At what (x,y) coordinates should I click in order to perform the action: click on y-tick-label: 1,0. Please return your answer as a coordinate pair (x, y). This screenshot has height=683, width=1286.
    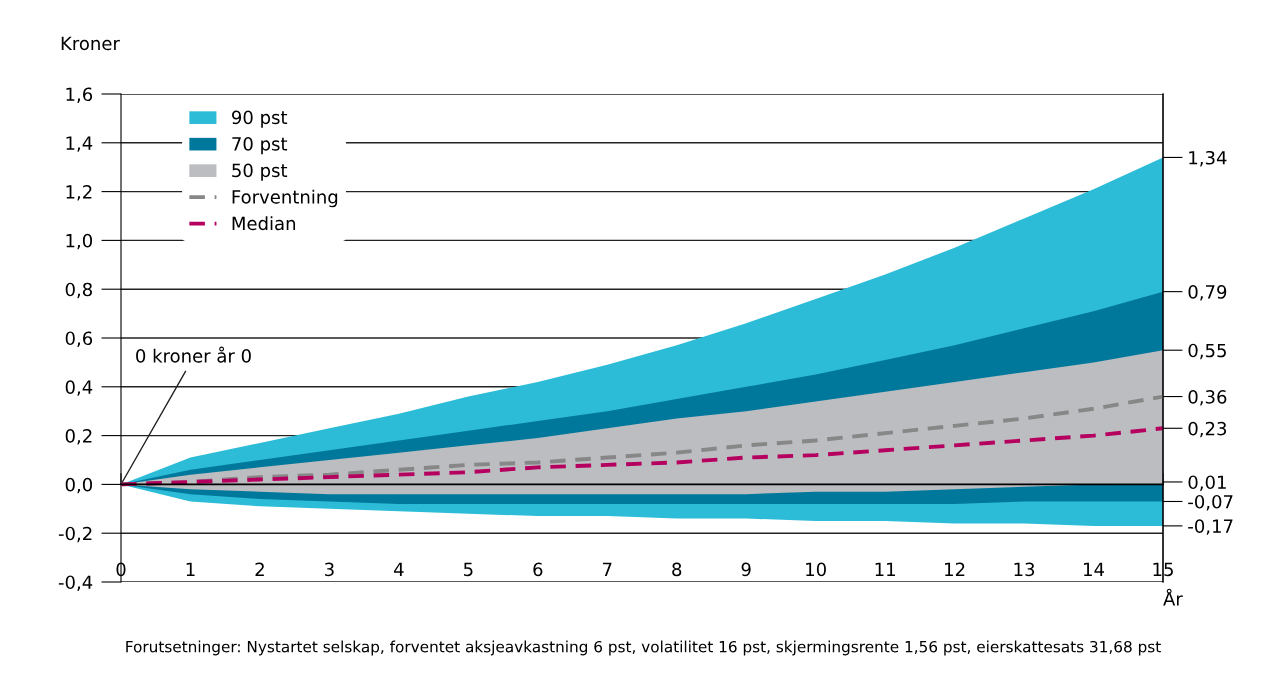
    Looking at the image, I should click on (79, 241).